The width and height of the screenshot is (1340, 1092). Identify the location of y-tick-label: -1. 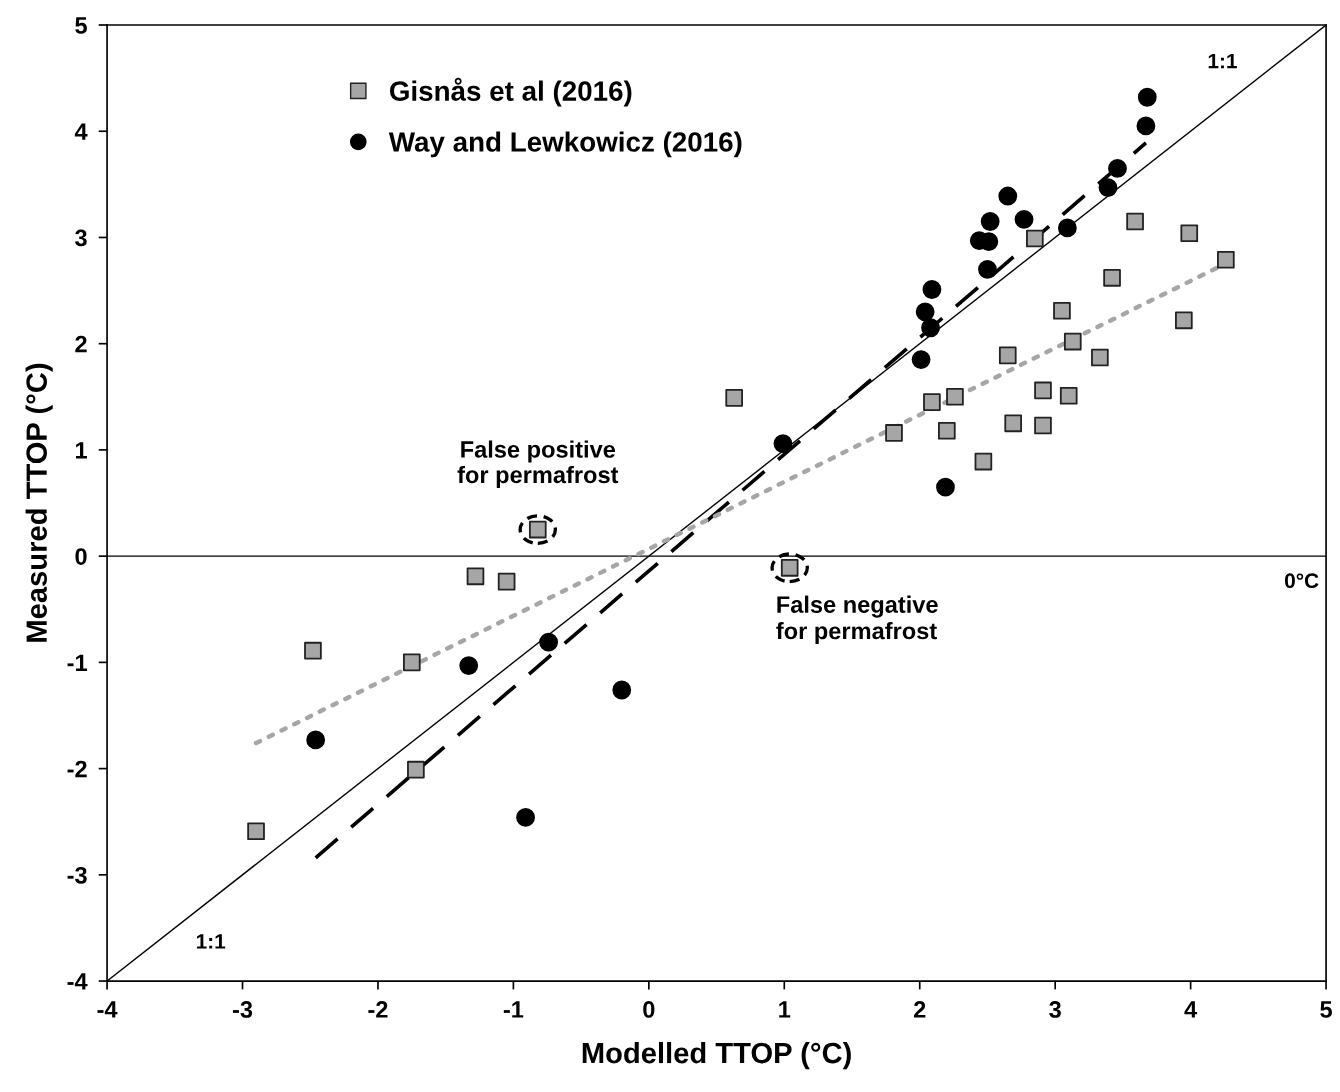
(77, 662).